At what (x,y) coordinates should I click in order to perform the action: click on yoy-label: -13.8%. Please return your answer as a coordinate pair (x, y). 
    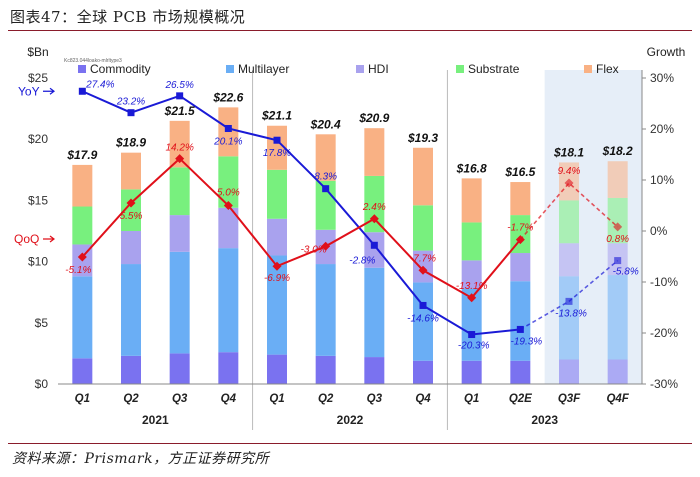
    Looking at the image, I should click on (571, 313).